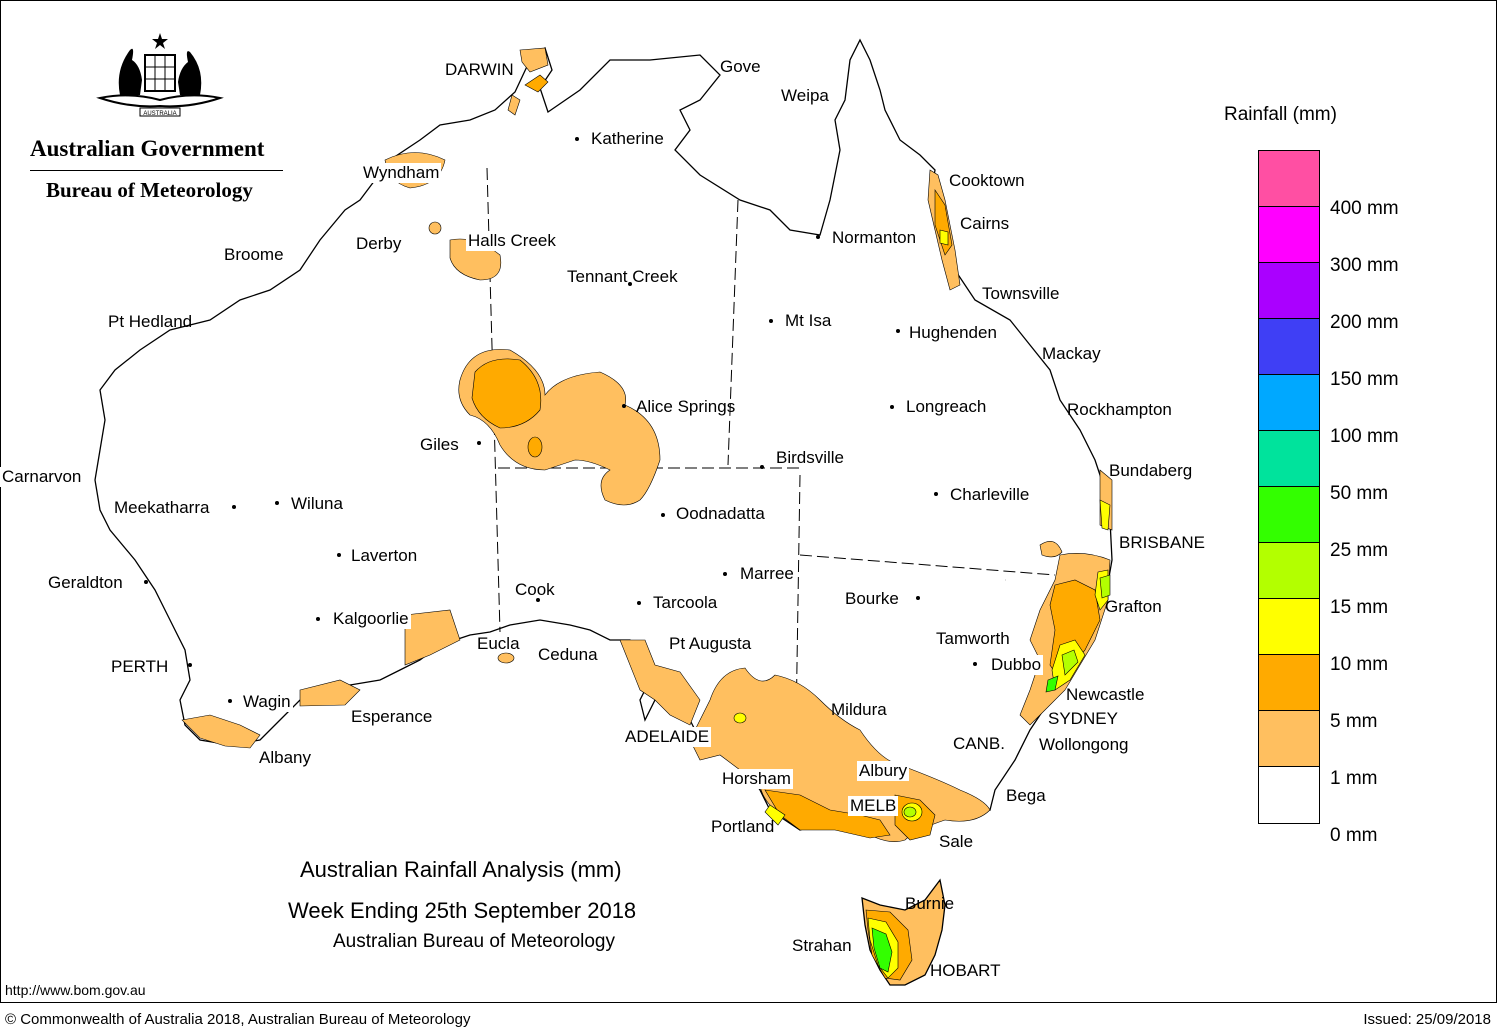 This screenshot has width=1499, height=1029. I want to click on legend-color-bar, so click(1289, 487).